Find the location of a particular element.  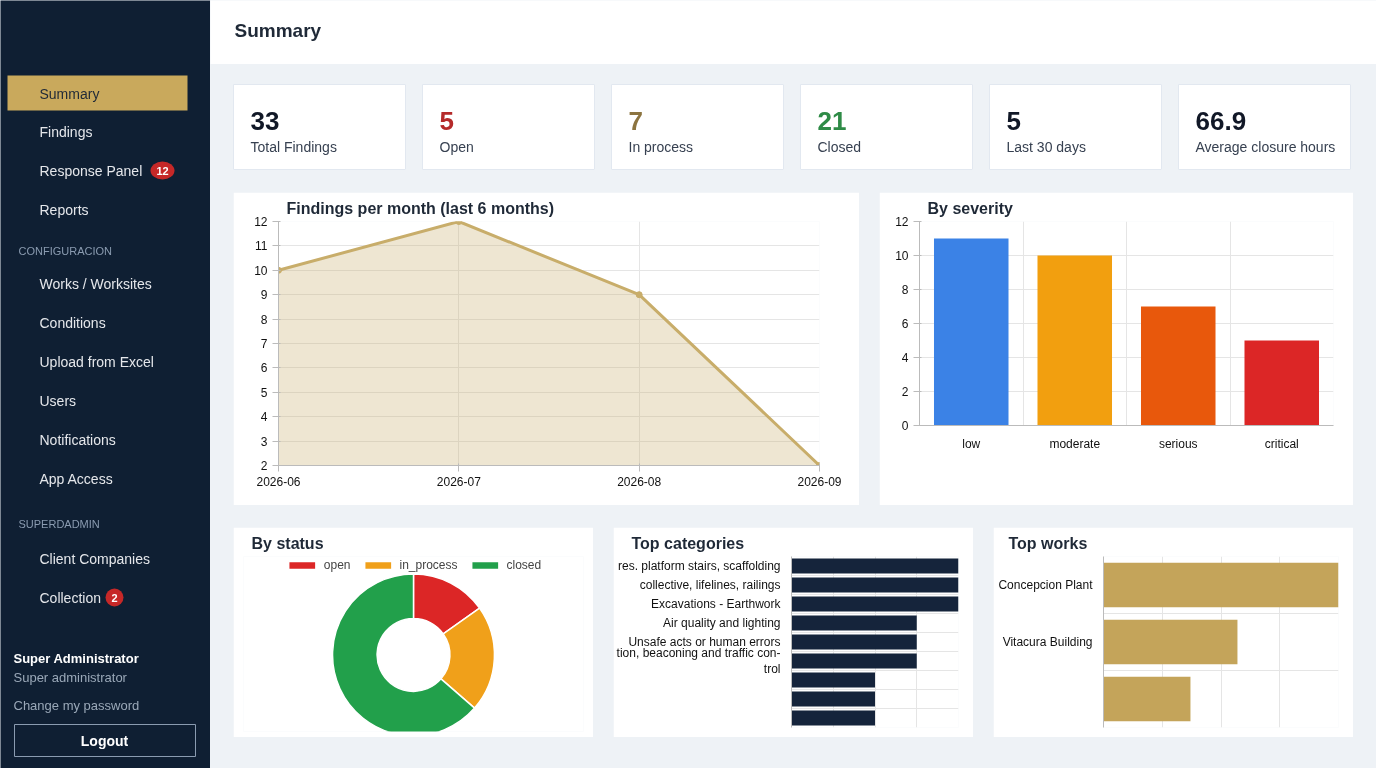

text: In process is located at coordinates (661, 146).